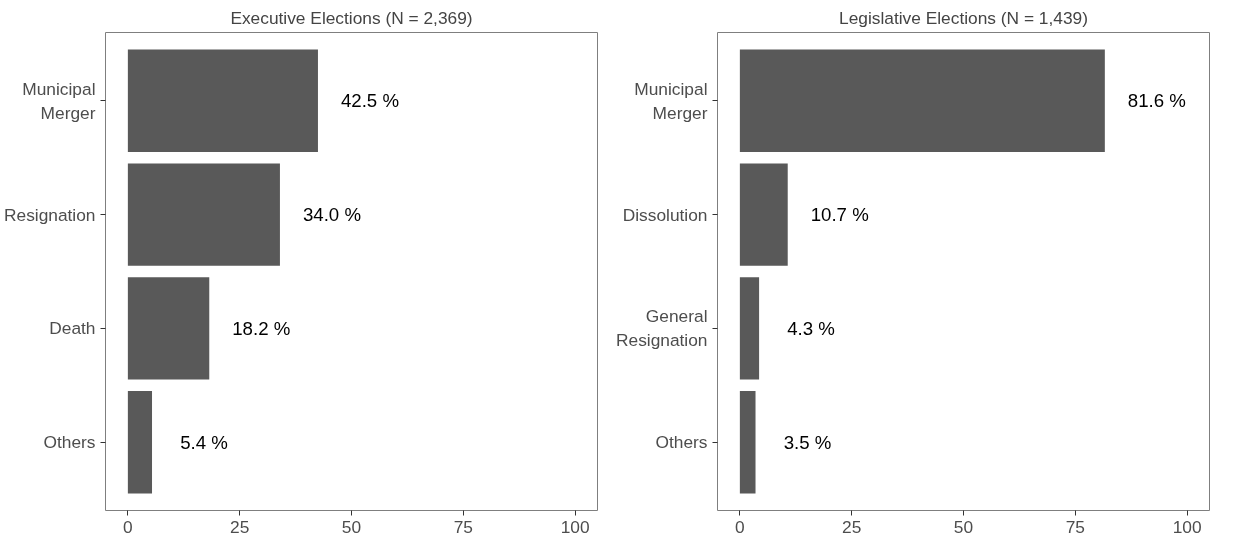 The width and height of the screenshot is (1235, 540). Describe the element at coordinates (665, 214) in the screenshot. I see `y-tick-label: Dissolution` at that location.